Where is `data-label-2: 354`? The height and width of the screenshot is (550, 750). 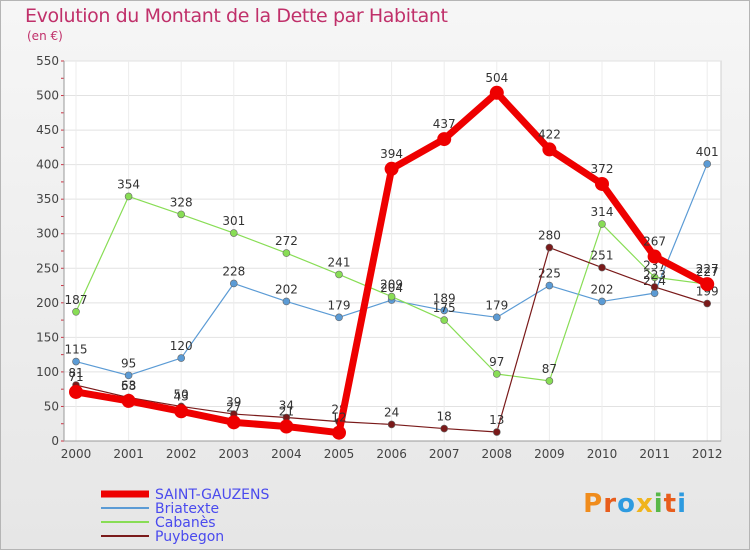 data-label-2: 354 is located at coordinates (128, 184).